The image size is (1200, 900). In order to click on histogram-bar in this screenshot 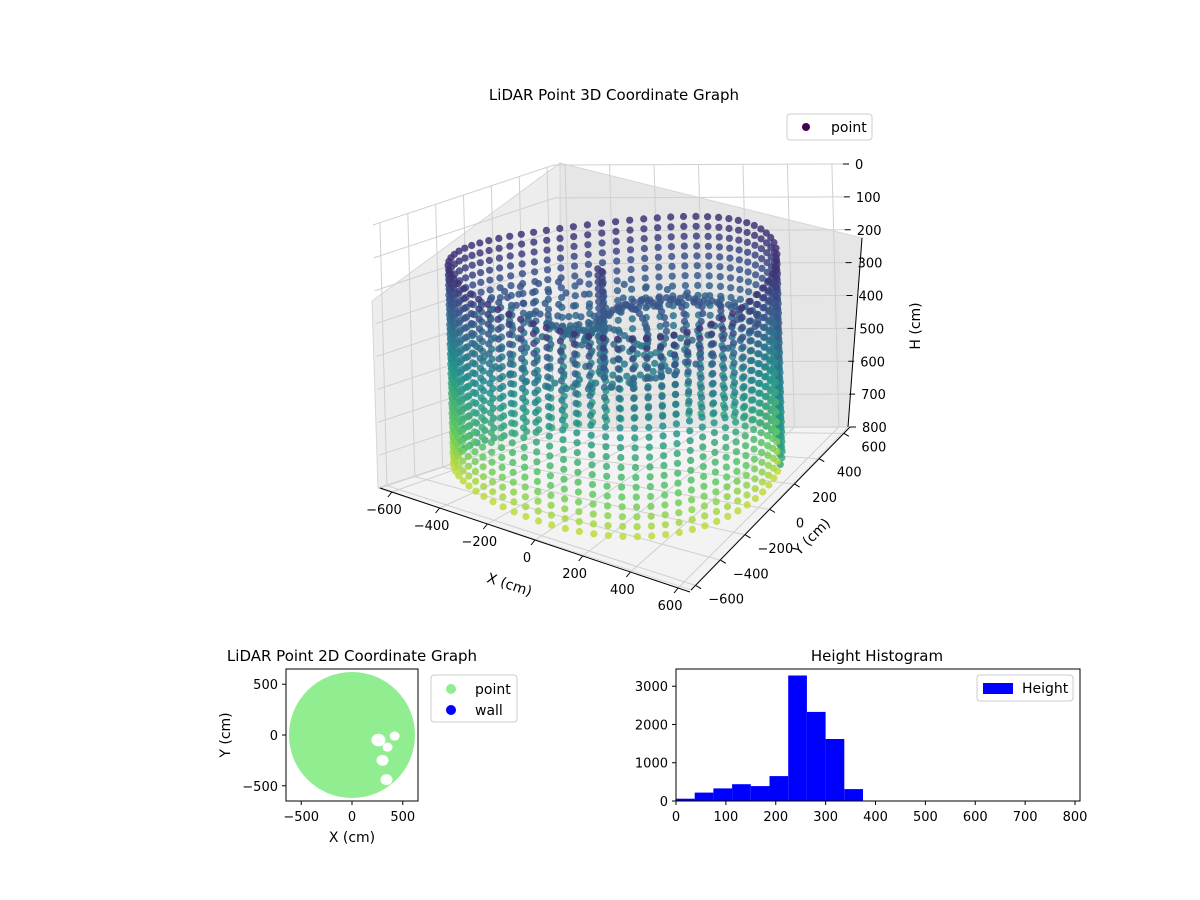, I will do `click(760, 793)`.